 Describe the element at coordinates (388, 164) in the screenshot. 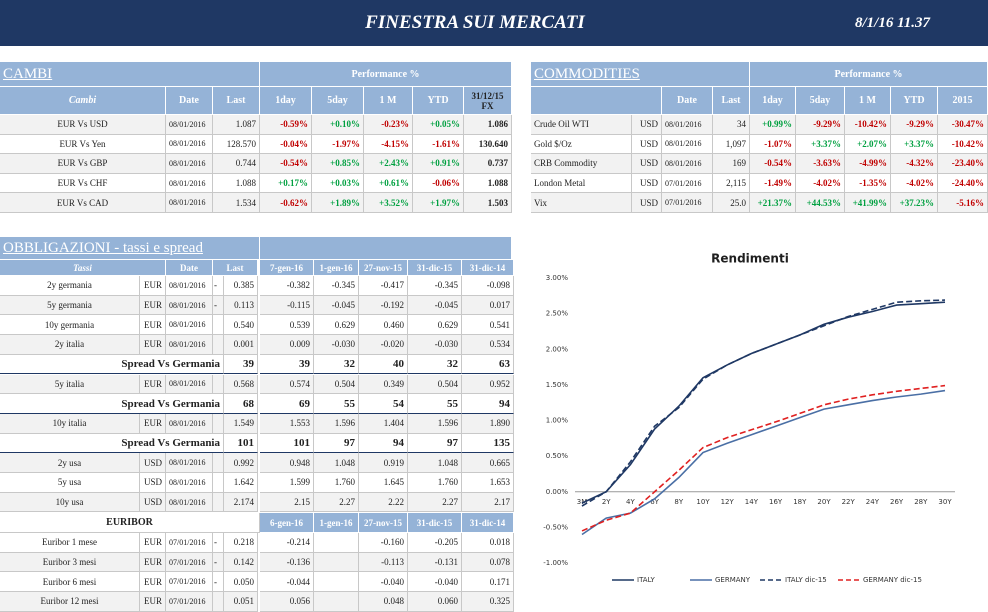

I see `cell: +2.43%` at that location.